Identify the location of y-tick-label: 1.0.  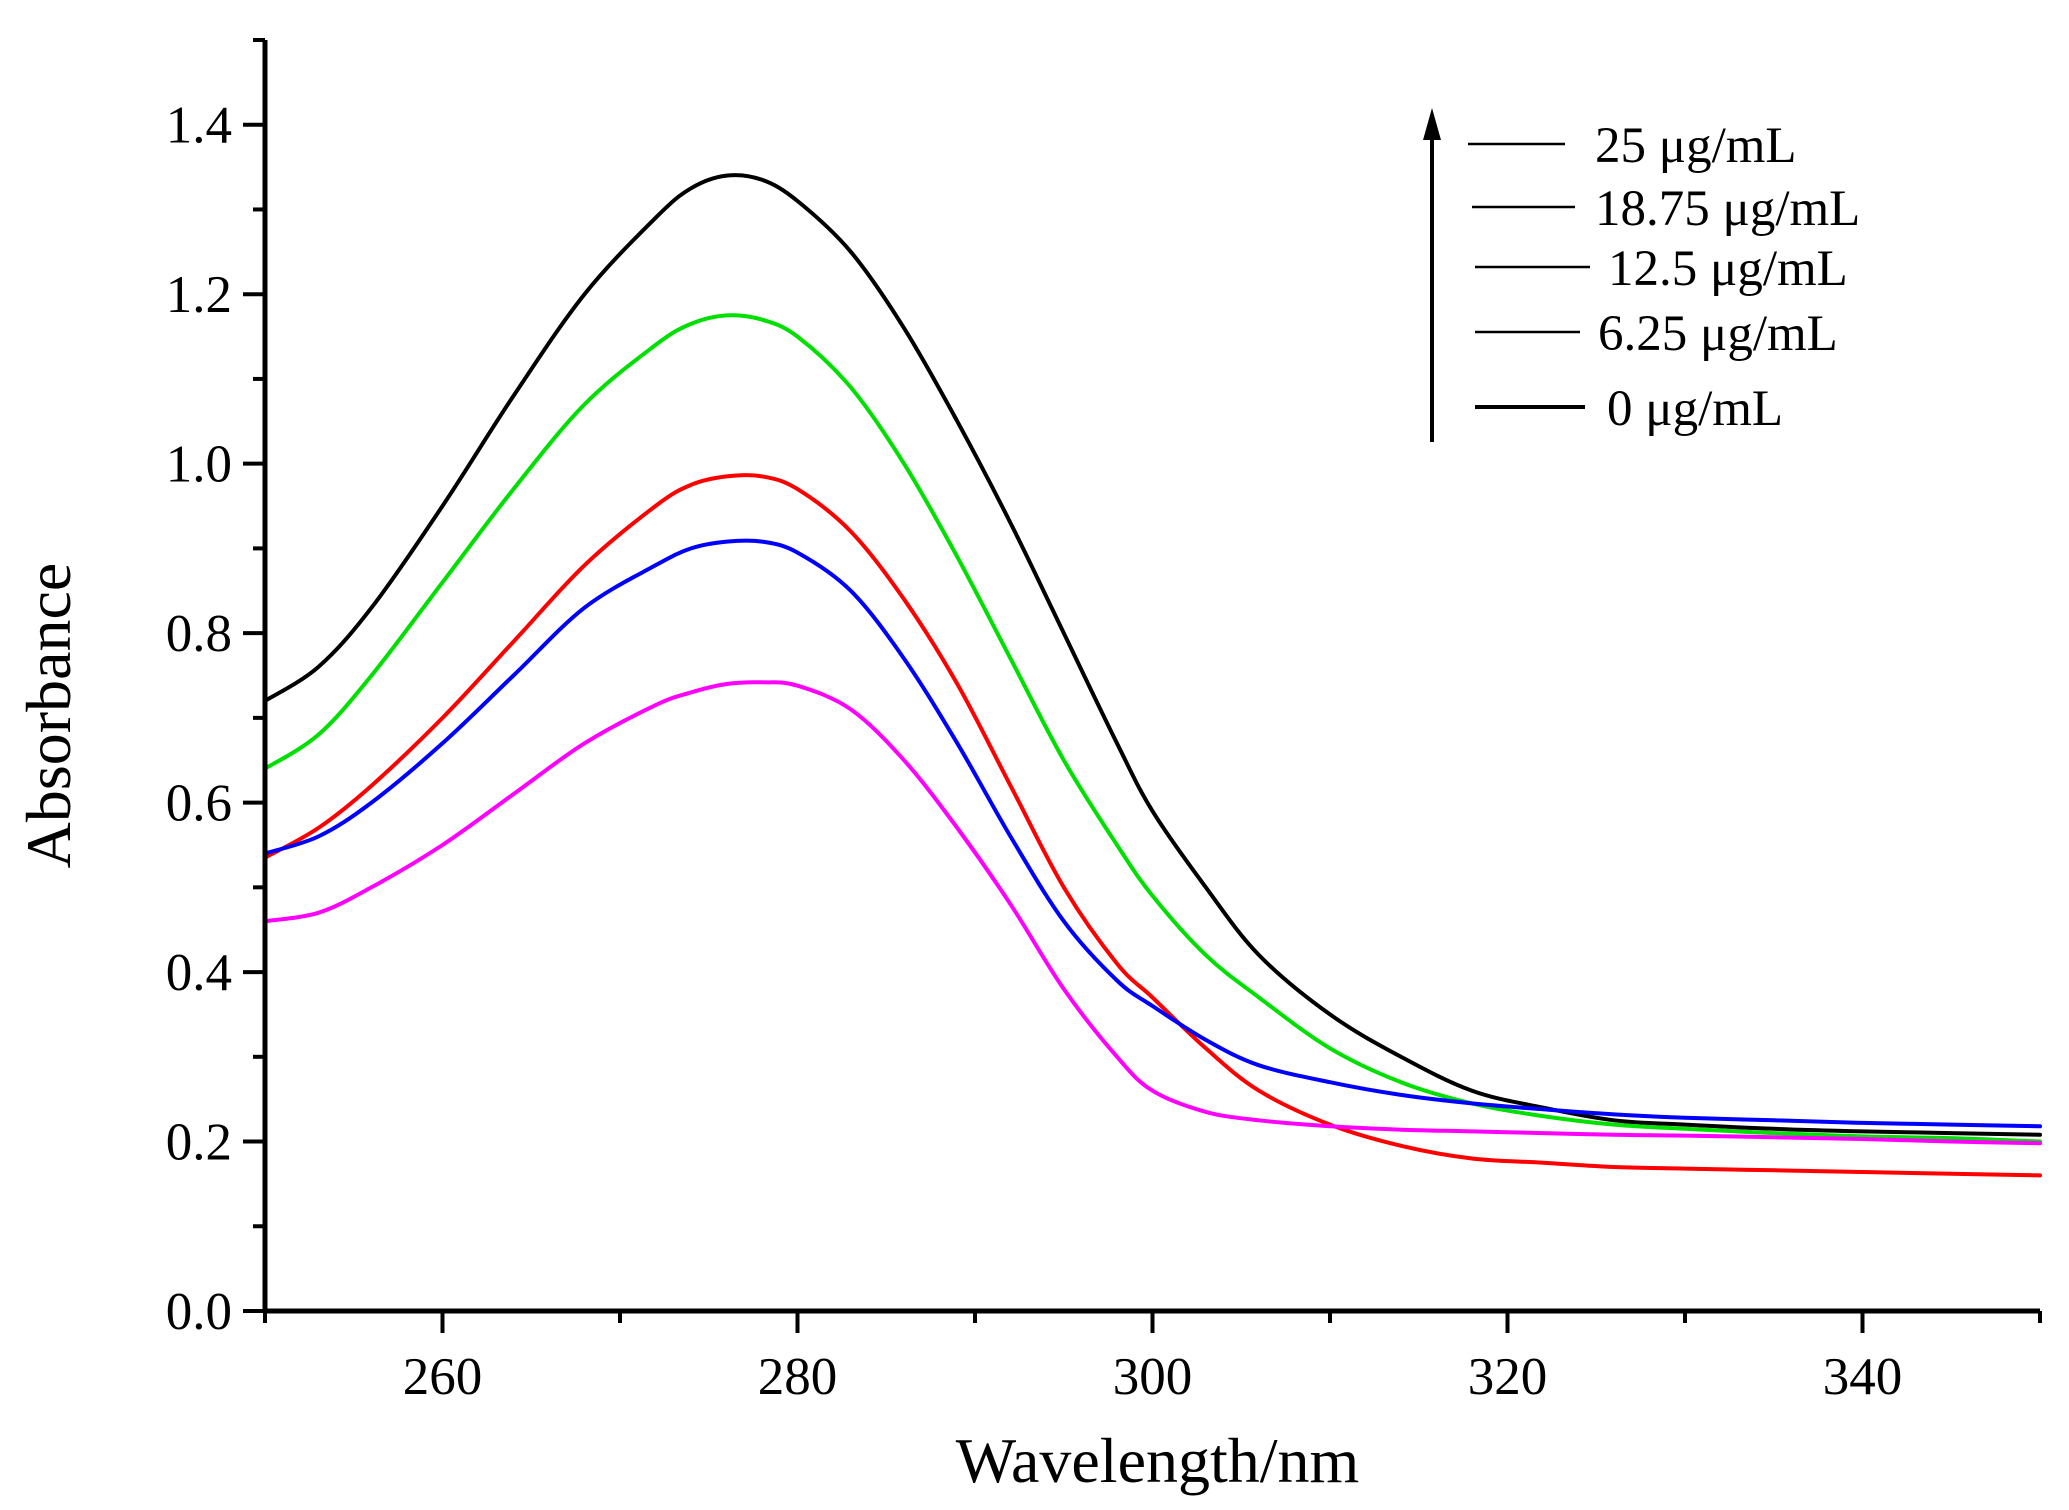
(199, 465).